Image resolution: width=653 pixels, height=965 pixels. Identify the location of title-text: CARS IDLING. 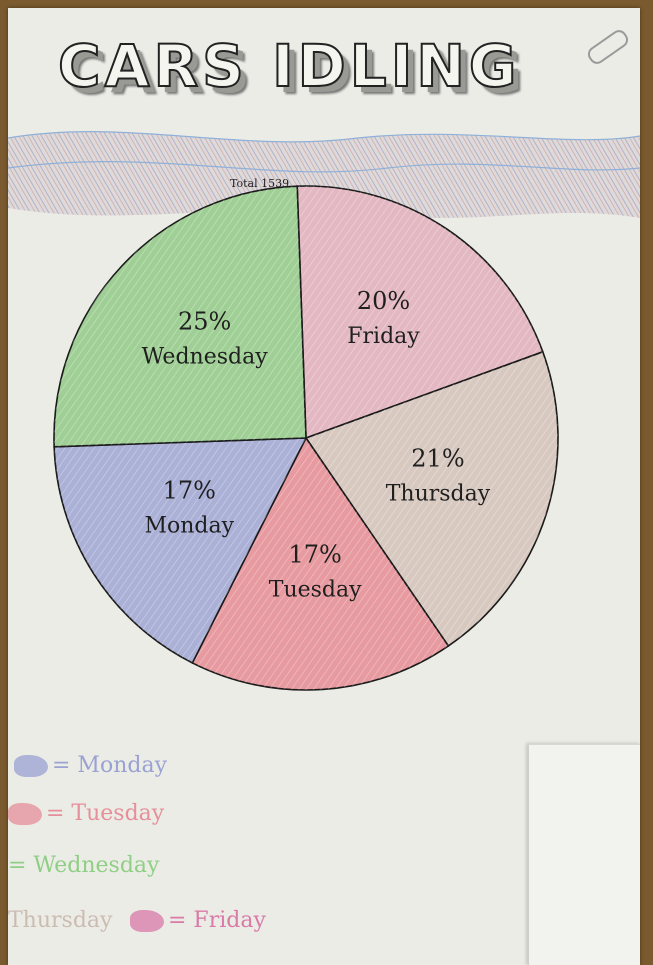
(289, 66).